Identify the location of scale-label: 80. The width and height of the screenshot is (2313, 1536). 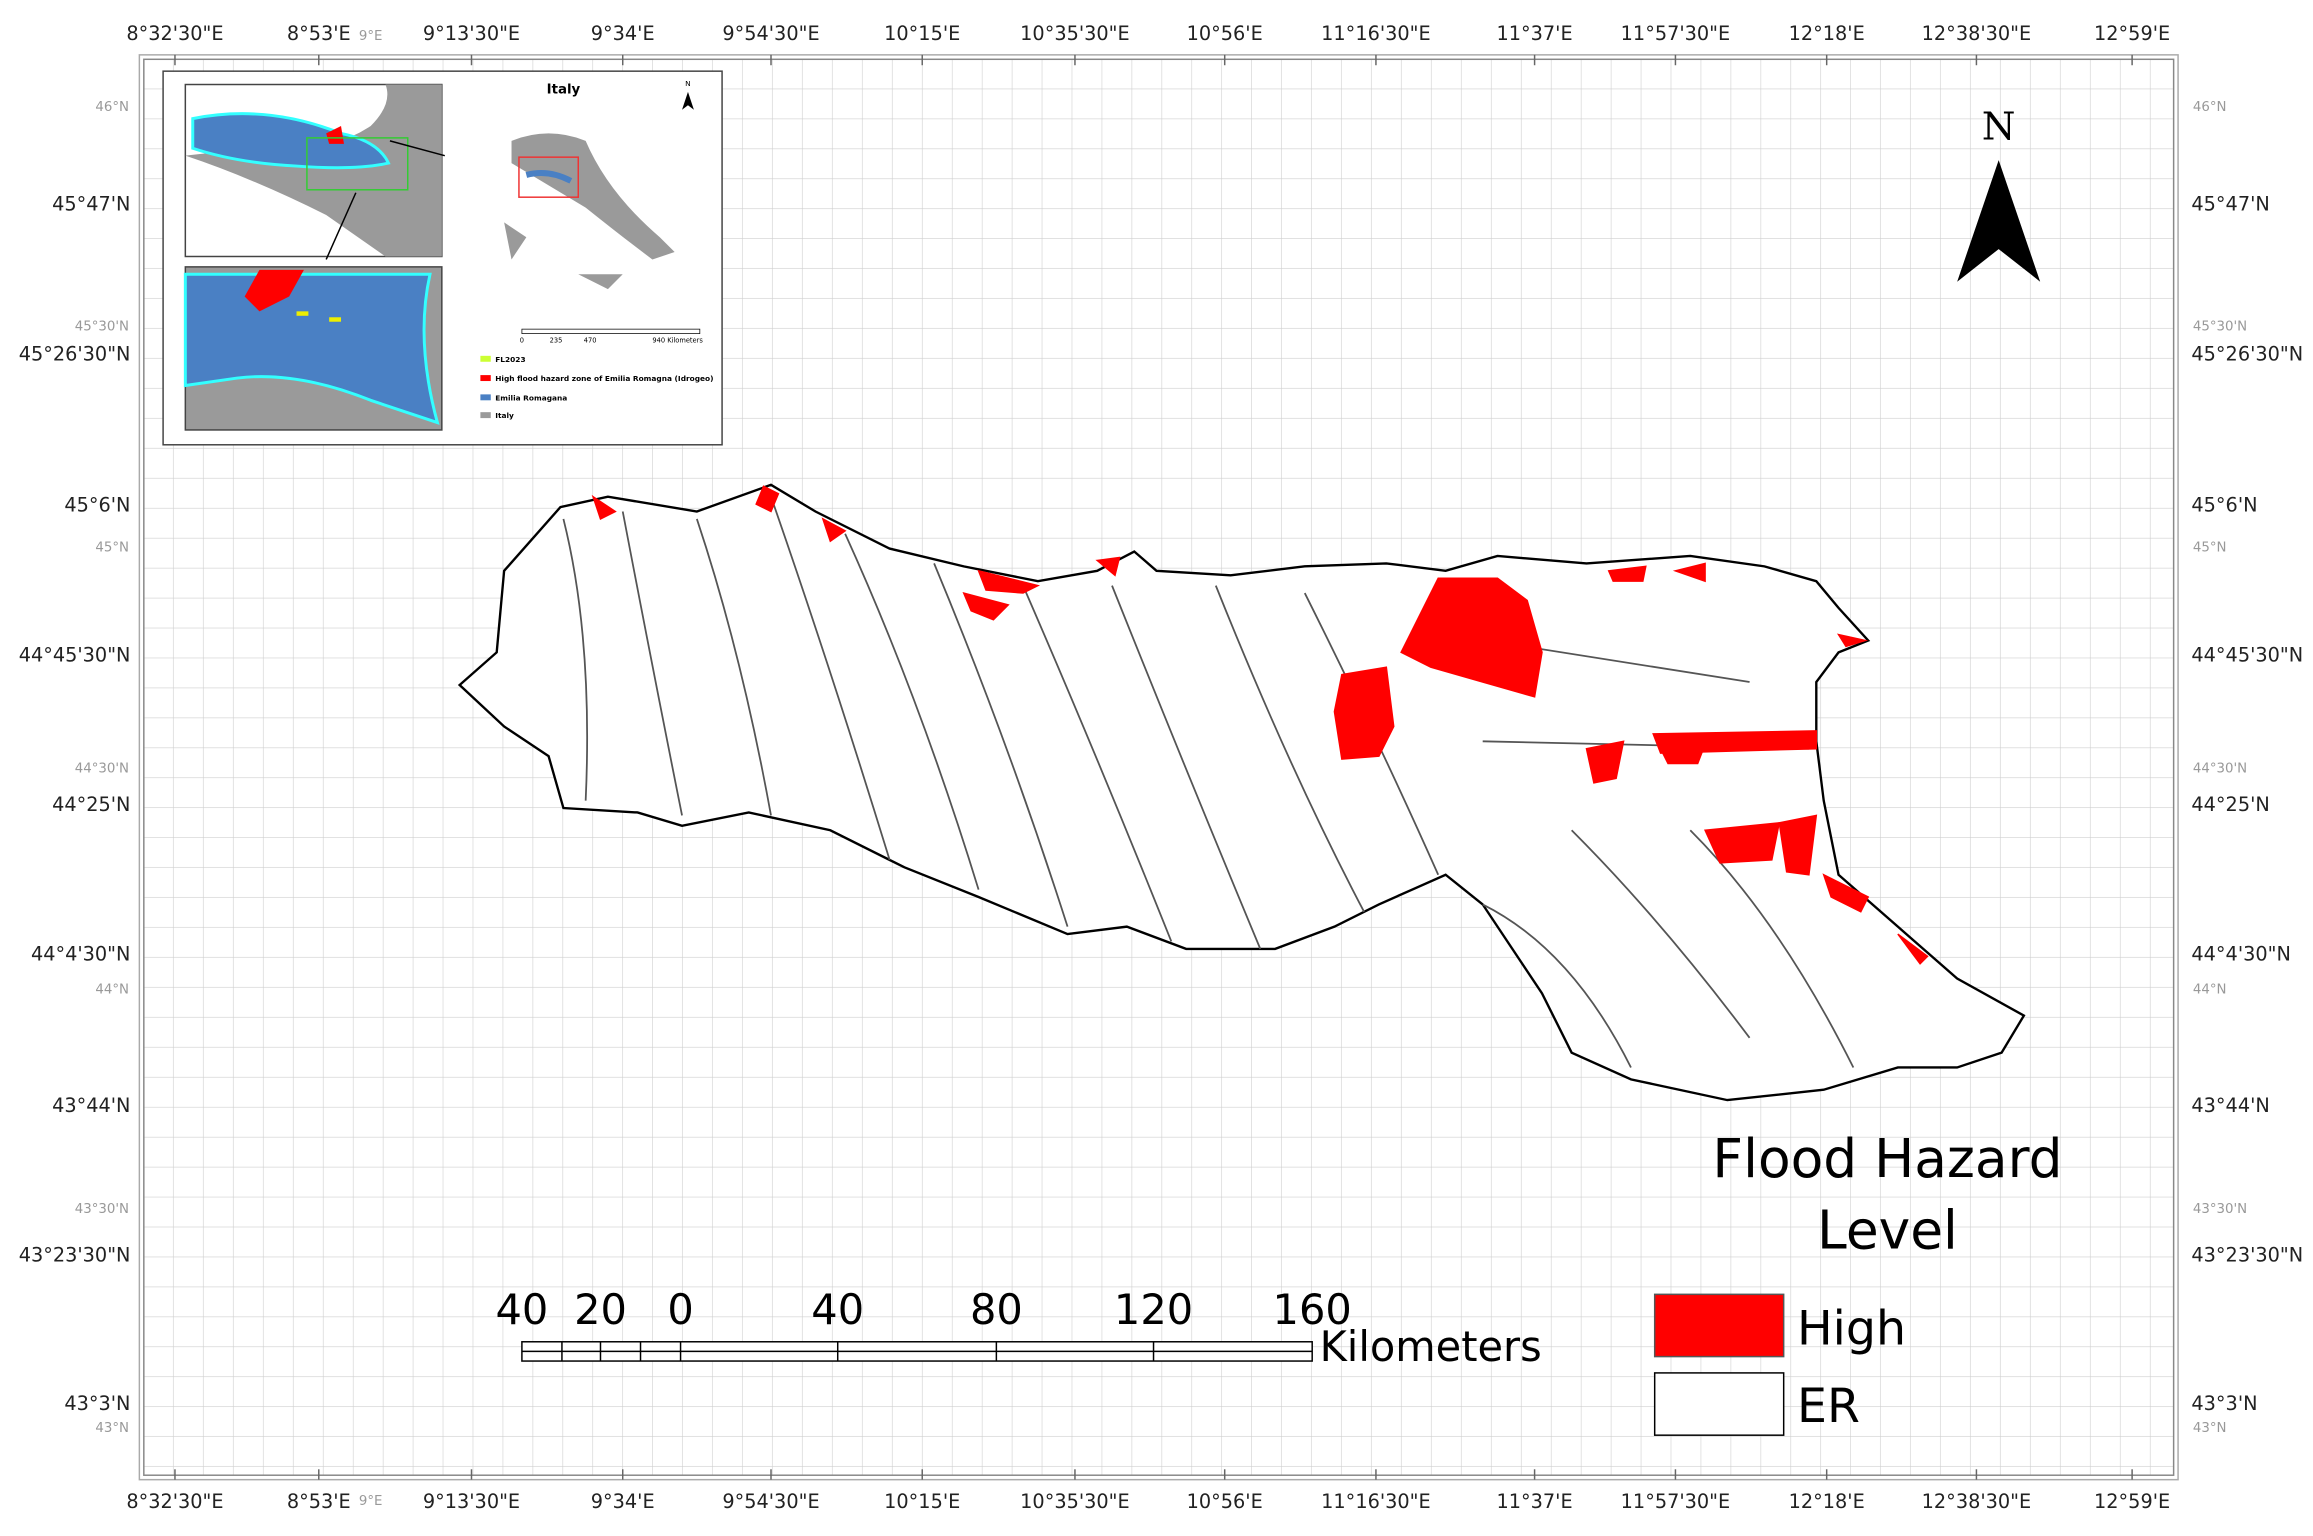
(996, 1309).